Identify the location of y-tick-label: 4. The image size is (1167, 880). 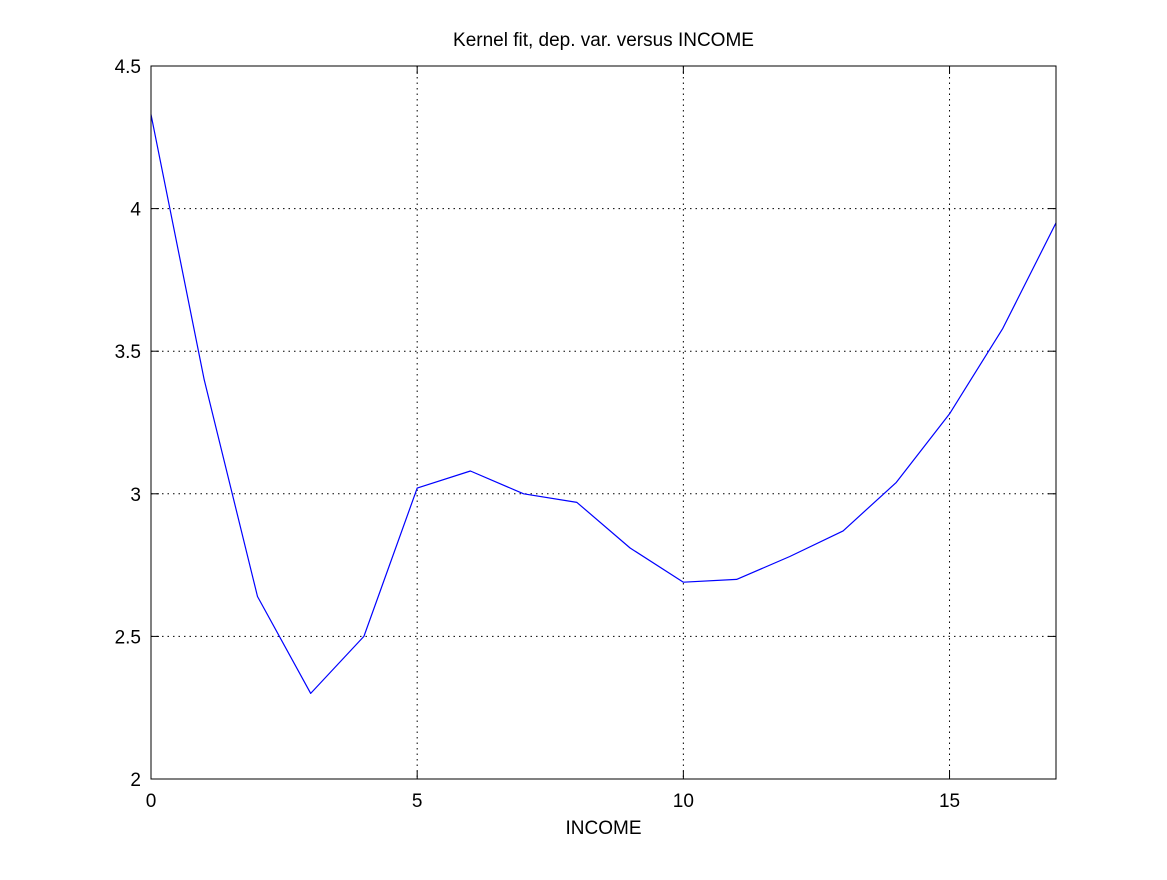
(135, 210).